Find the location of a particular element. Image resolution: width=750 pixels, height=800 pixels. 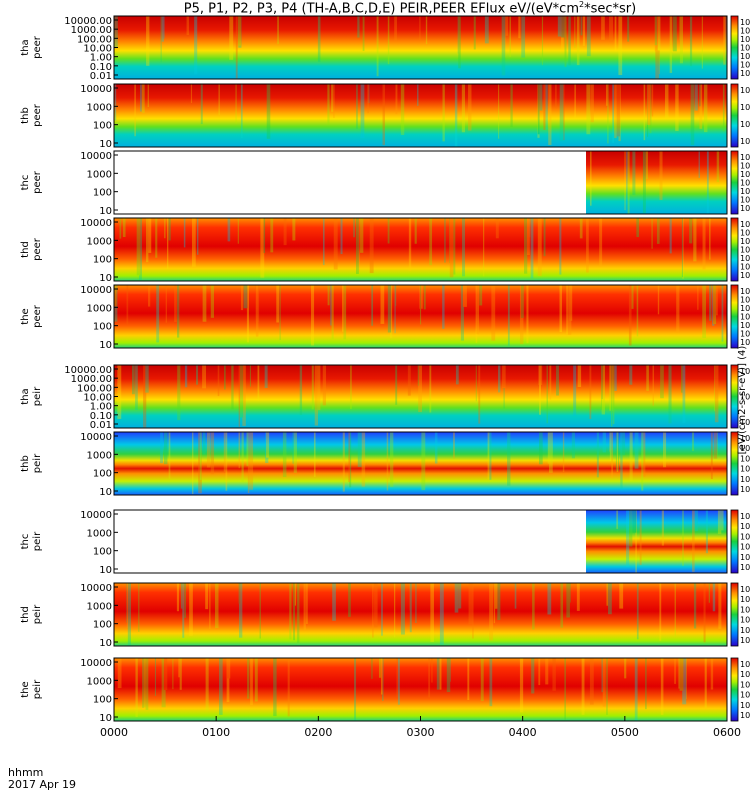

x-label-hhmm: hhmm is located at coordinates (26, 772).